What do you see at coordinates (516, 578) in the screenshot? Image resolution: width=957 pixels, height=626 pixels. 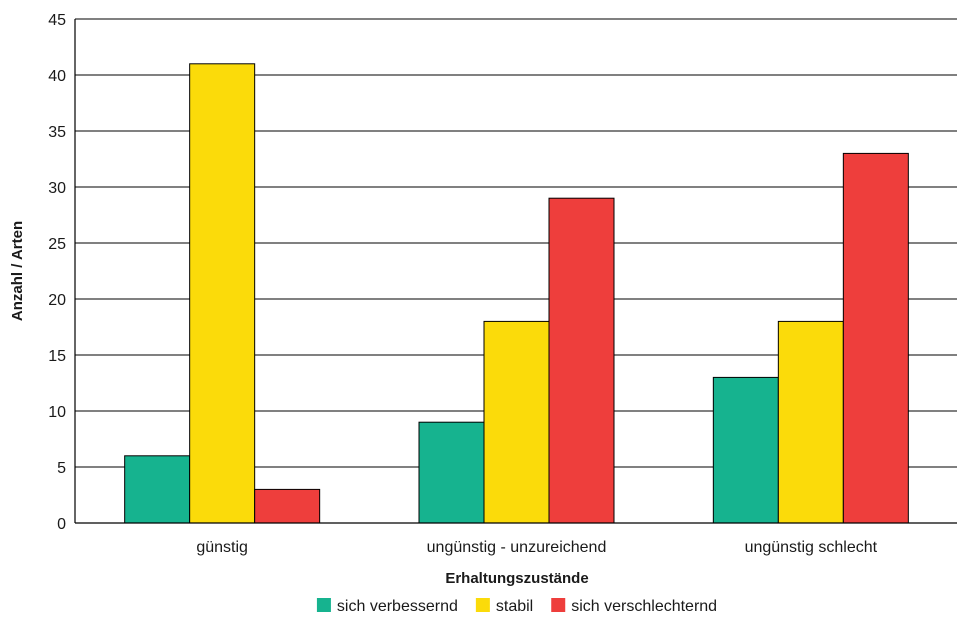 I see `x-axis-label: Erhaltungszustände` at bounding box center [516, 578].